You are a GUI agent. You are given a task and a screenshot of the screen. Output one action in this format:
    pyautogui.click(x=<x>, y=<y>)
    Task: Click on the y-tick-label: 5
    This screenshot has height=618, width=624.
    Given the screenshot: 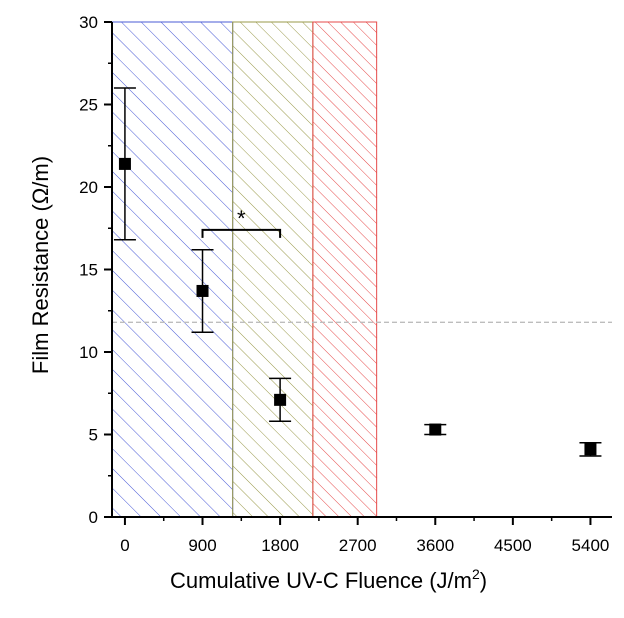 What is the action you would take?
    pyautogui.click(x=93, y=435)
    